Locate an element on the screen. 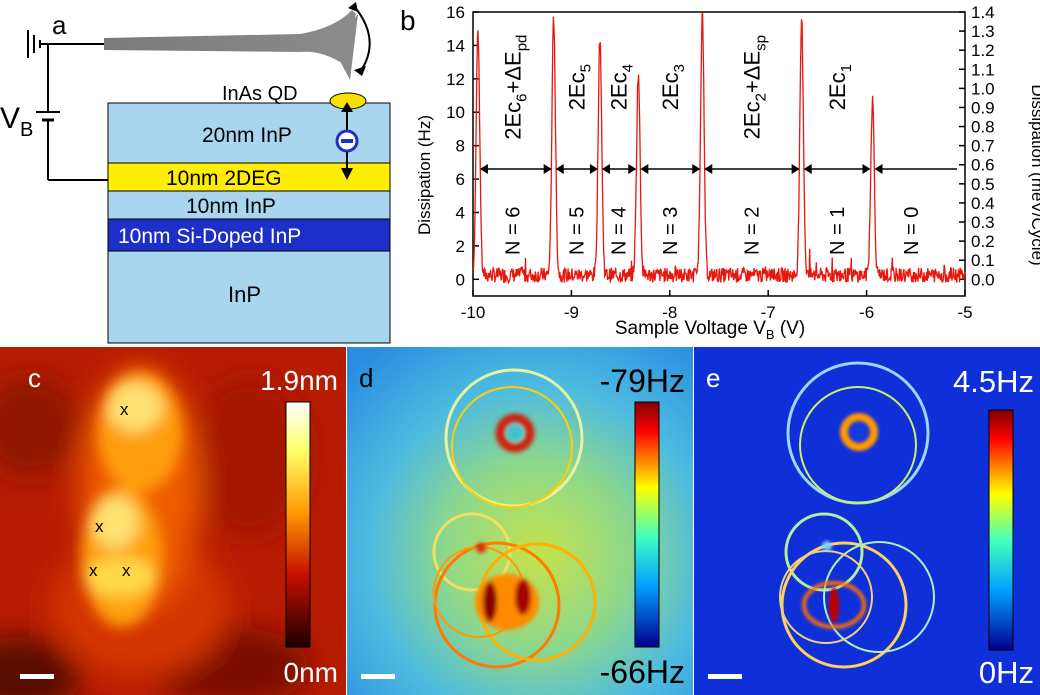 The image size is (1040, 695). layer-label-0: 20nm InP is located at coordinates (247, 135).